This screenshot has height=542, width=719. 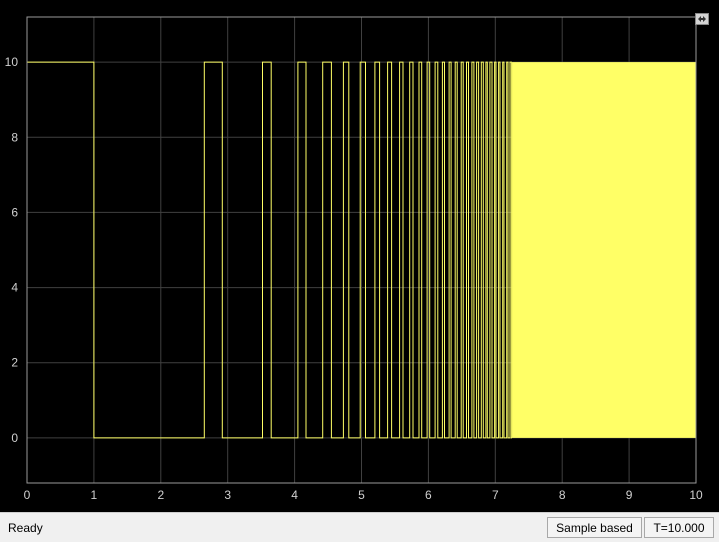 What do you see at coordinates (495, 495) in the screenshot?
I see `x-tick-label: 7` at bounding box center [495, 495].